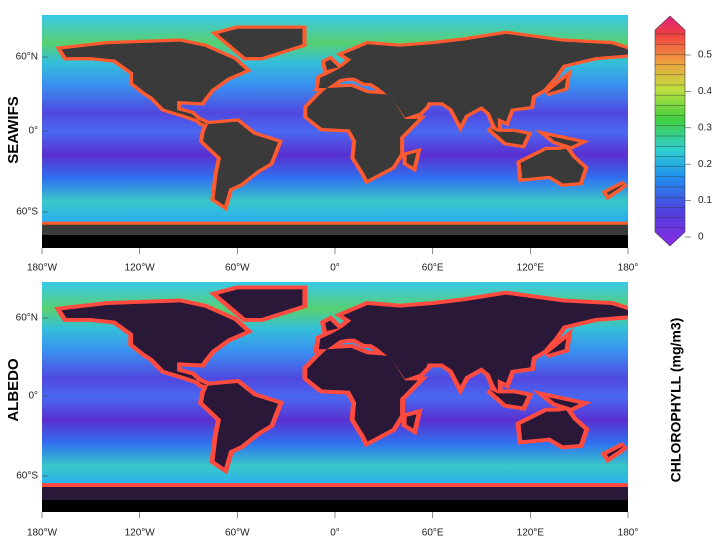  I want to click on colorbar, so click(670, 131).